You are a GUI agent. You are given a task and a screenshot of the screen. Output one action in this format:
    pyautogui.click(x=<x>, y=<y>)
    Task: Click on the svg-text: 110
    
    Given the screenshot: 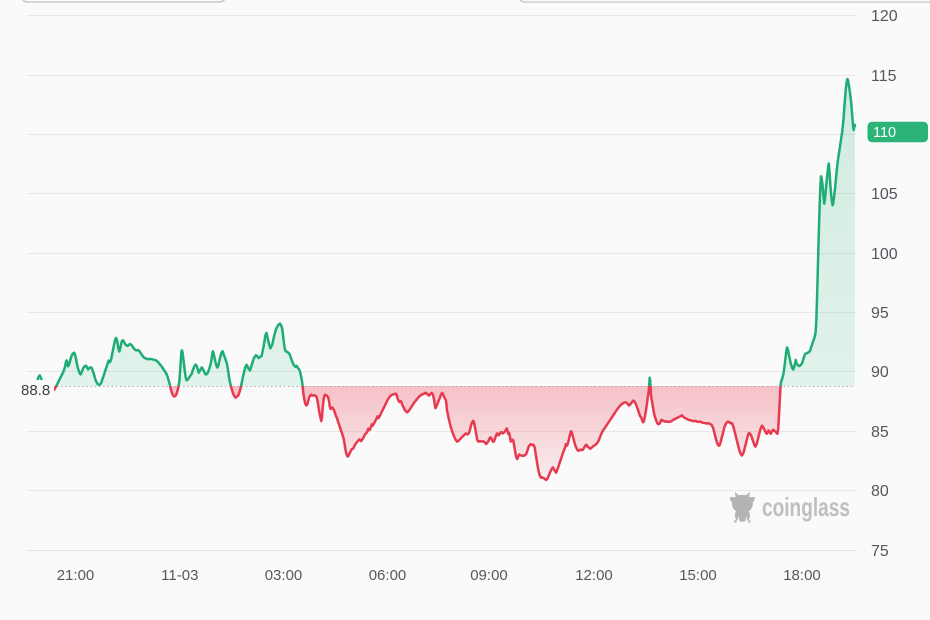 What is the action you would take?
    pyautogui.click(x=884, y=133)
    